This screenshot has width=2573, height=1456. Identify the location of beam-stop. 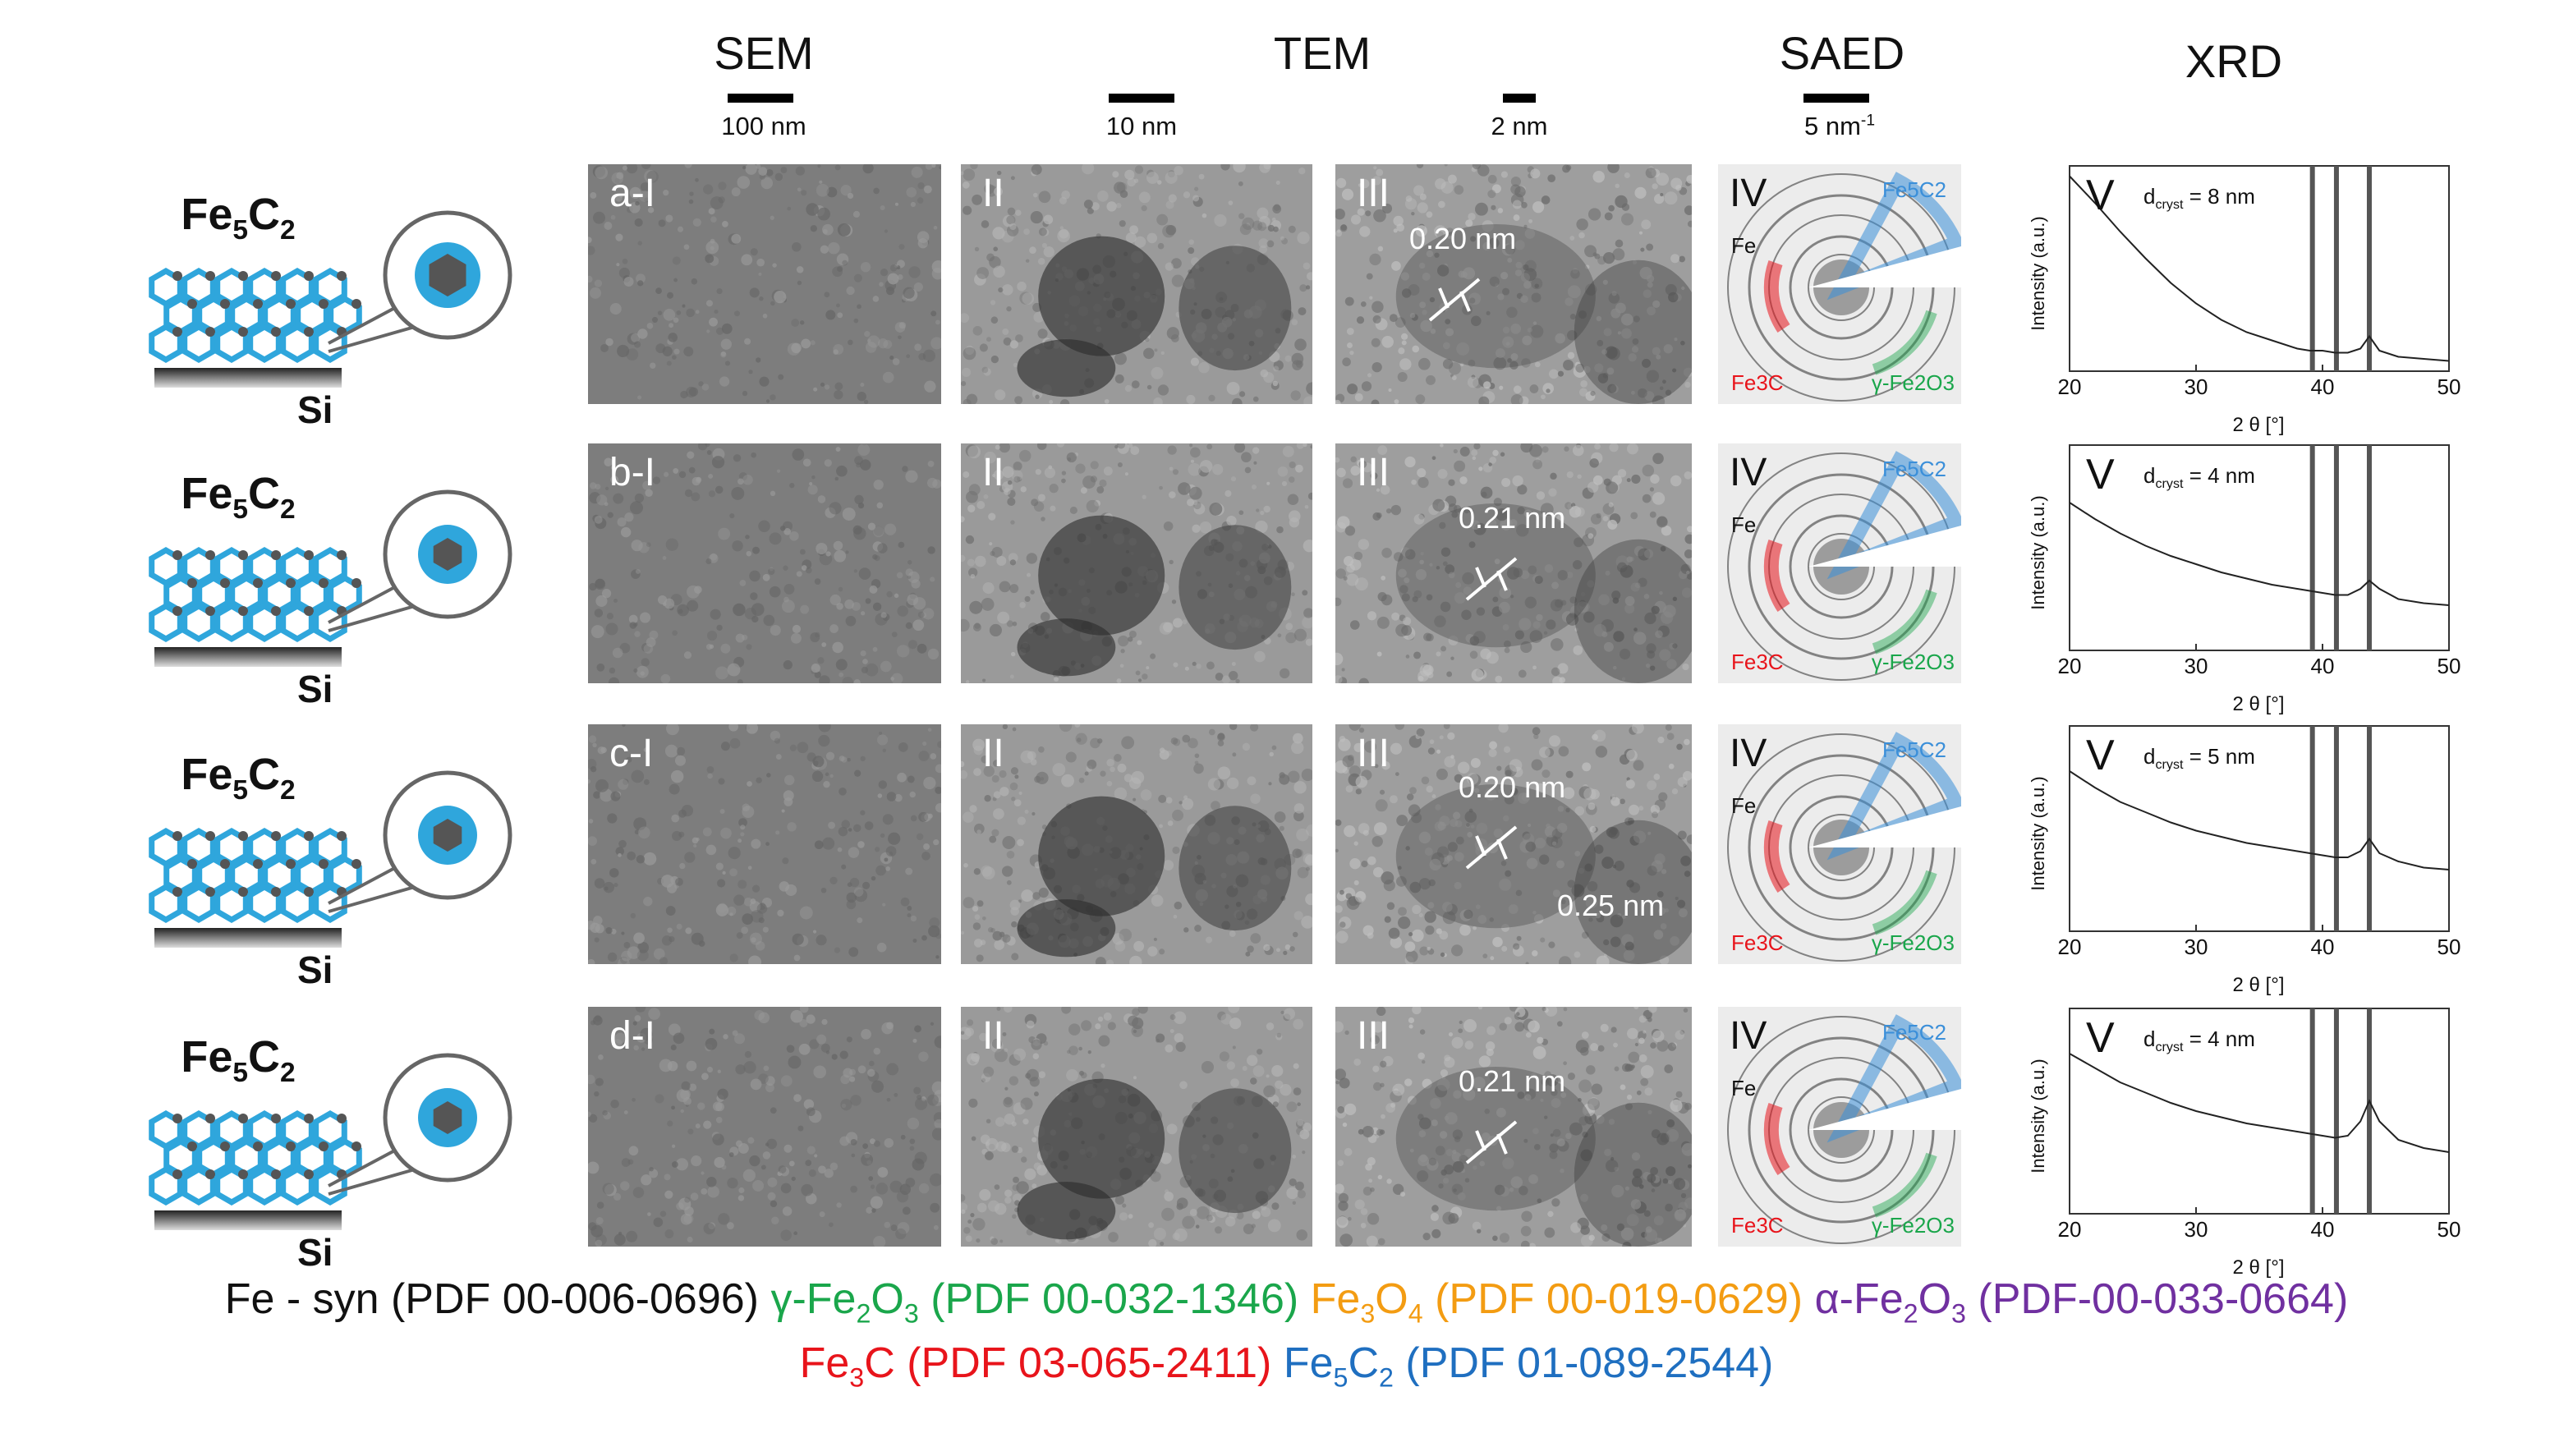
(1884, 546).